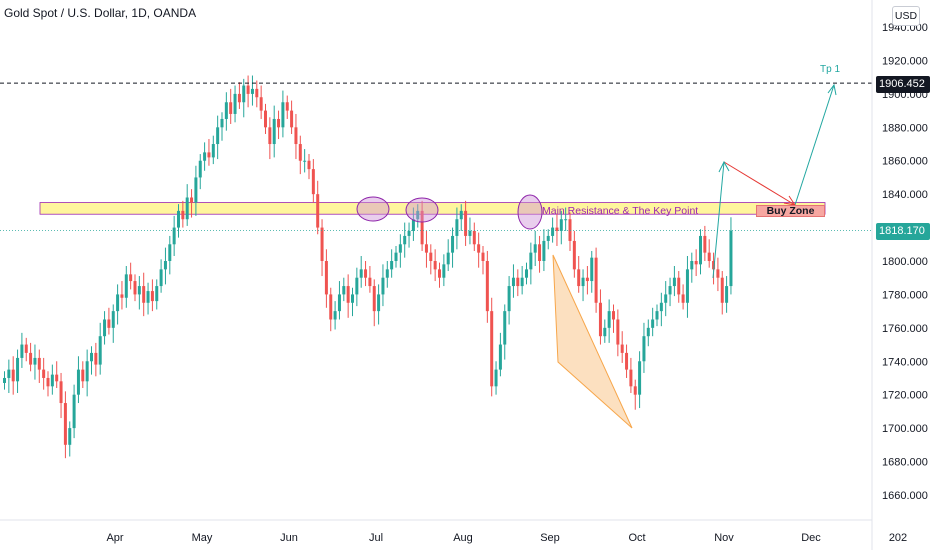 This screenshot has width=932, height=550. Describe the element at coordinates (100, 13) in the screenshot. I see `symbol-title: Gold Spot / U.S. Dollar, 1D, OANDA` at that location.